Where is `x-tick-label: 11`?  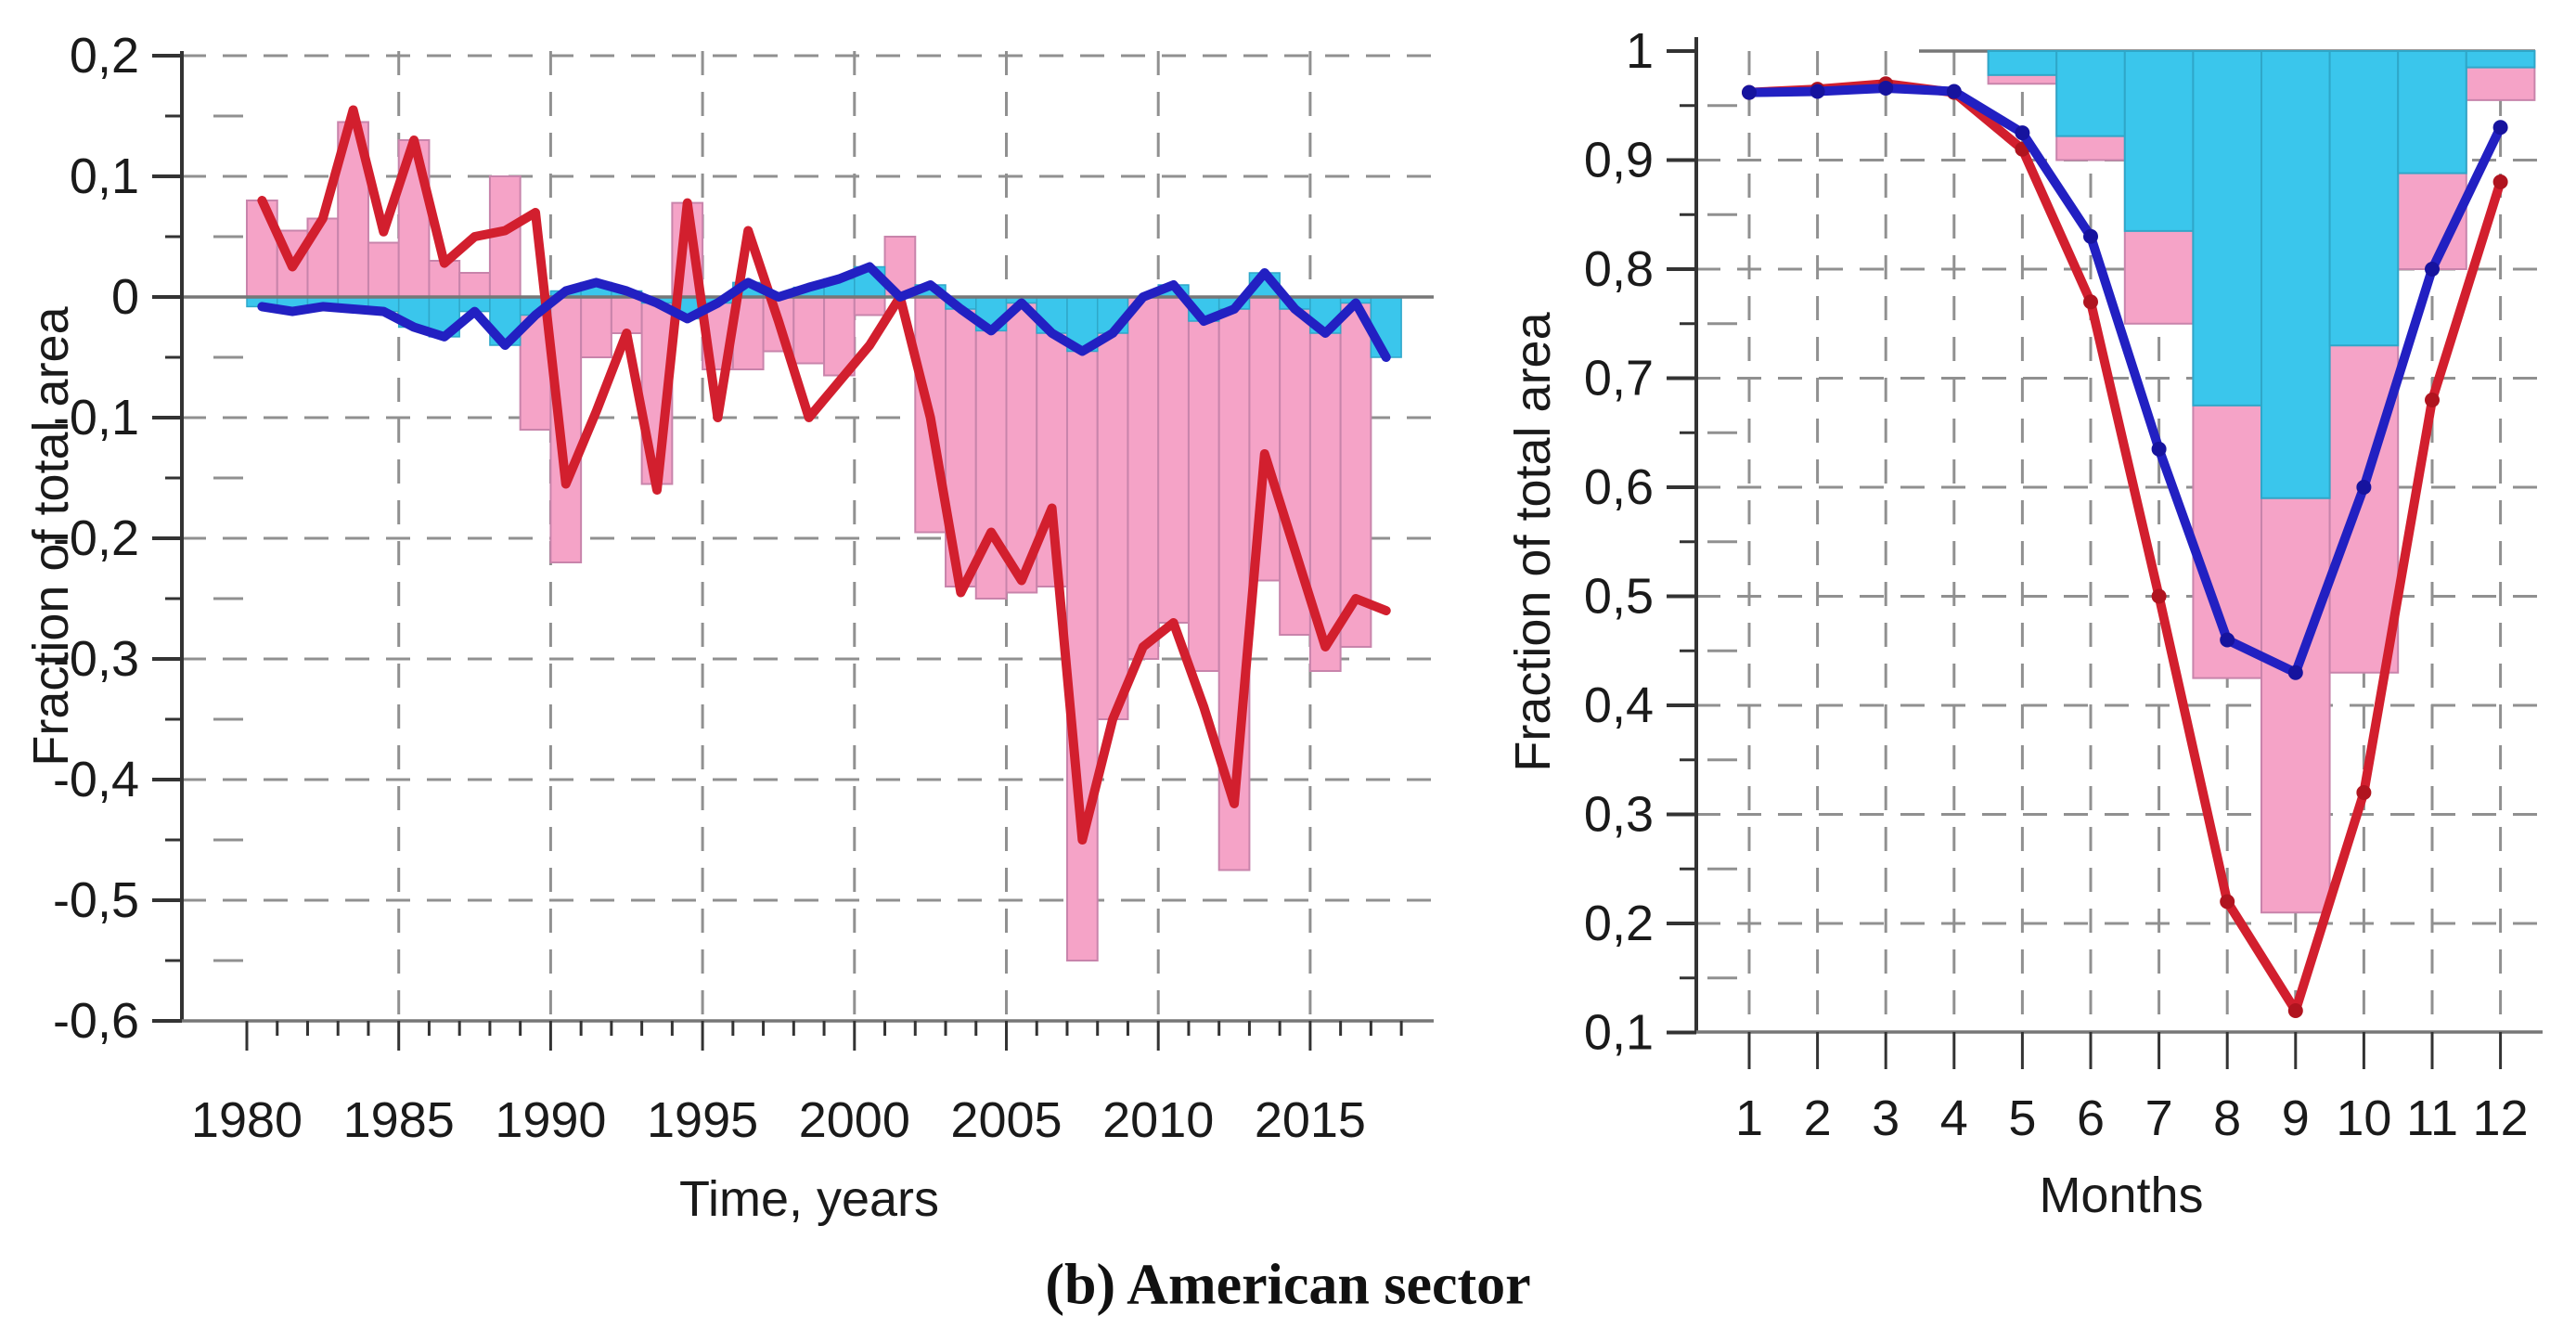
x-tick-label: 11 is located at coordinates (2432, 1118).